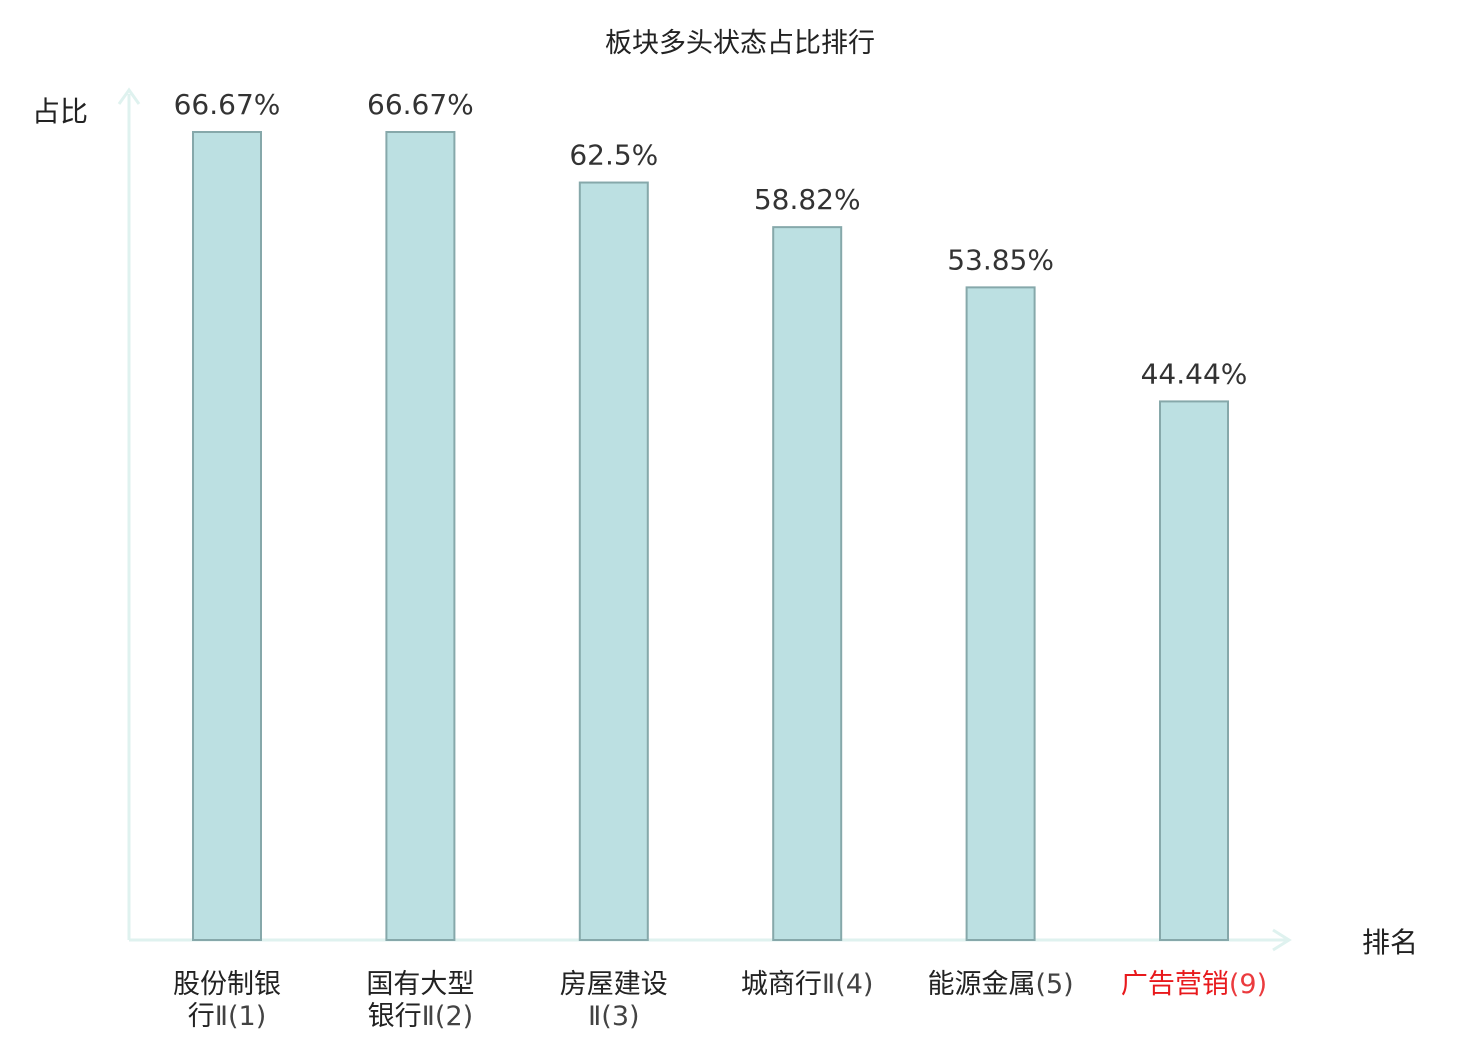  Describe the element at coordinates (740, 43) in the screenshot. I see `chart-title: 板块多头状态占比排行` at that location.